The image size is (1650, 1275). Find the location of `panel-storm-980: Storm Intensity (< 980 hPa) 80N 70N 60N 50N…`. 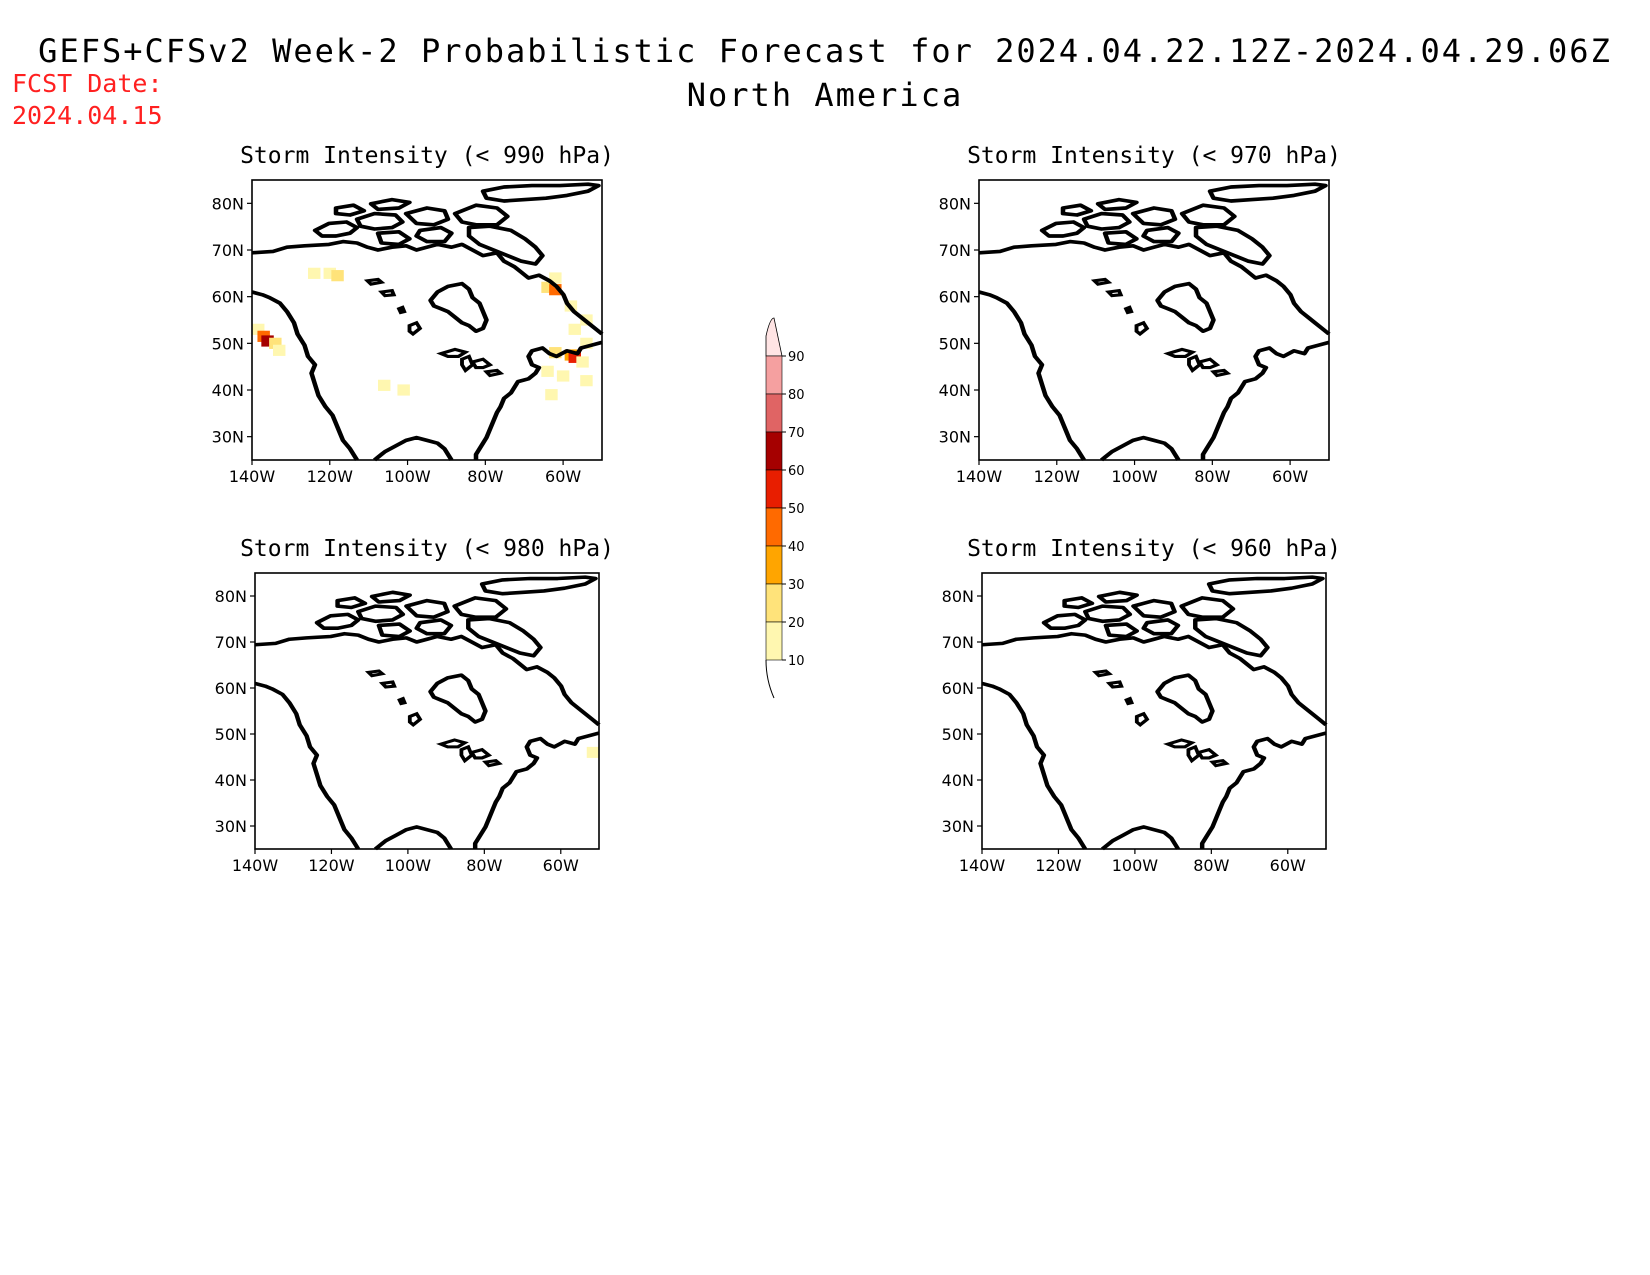

panel-storm-980: Storm Intensity (< 980 hPa) 80N 70N 60N 50N… is located at coordinates (414, 705).